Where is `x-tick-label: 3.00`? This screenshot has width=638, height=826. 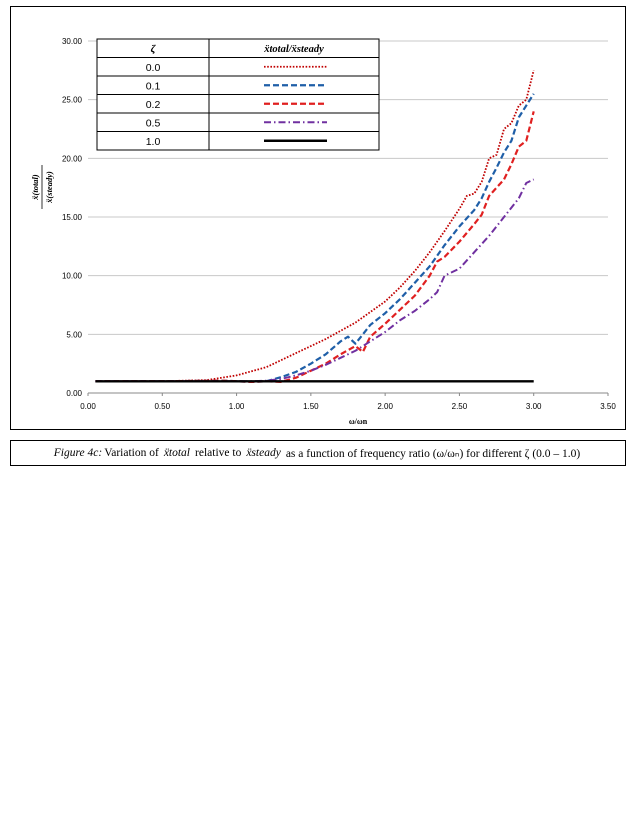 x-tick-label: 3.00 is located at coordinates (534, 406).